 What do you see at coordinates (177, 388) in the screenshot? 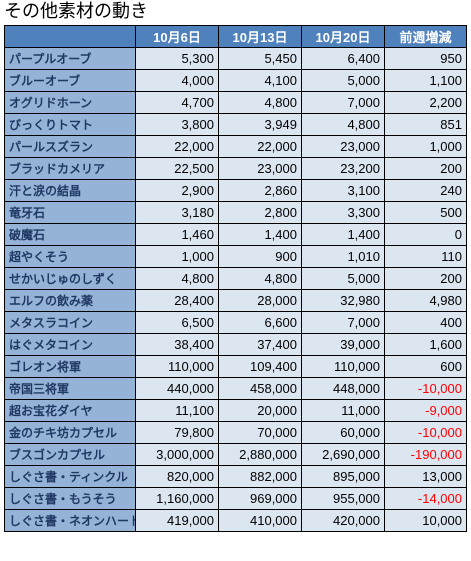
I see `price-week-1: 440,000` at bounding box center [177, 388].